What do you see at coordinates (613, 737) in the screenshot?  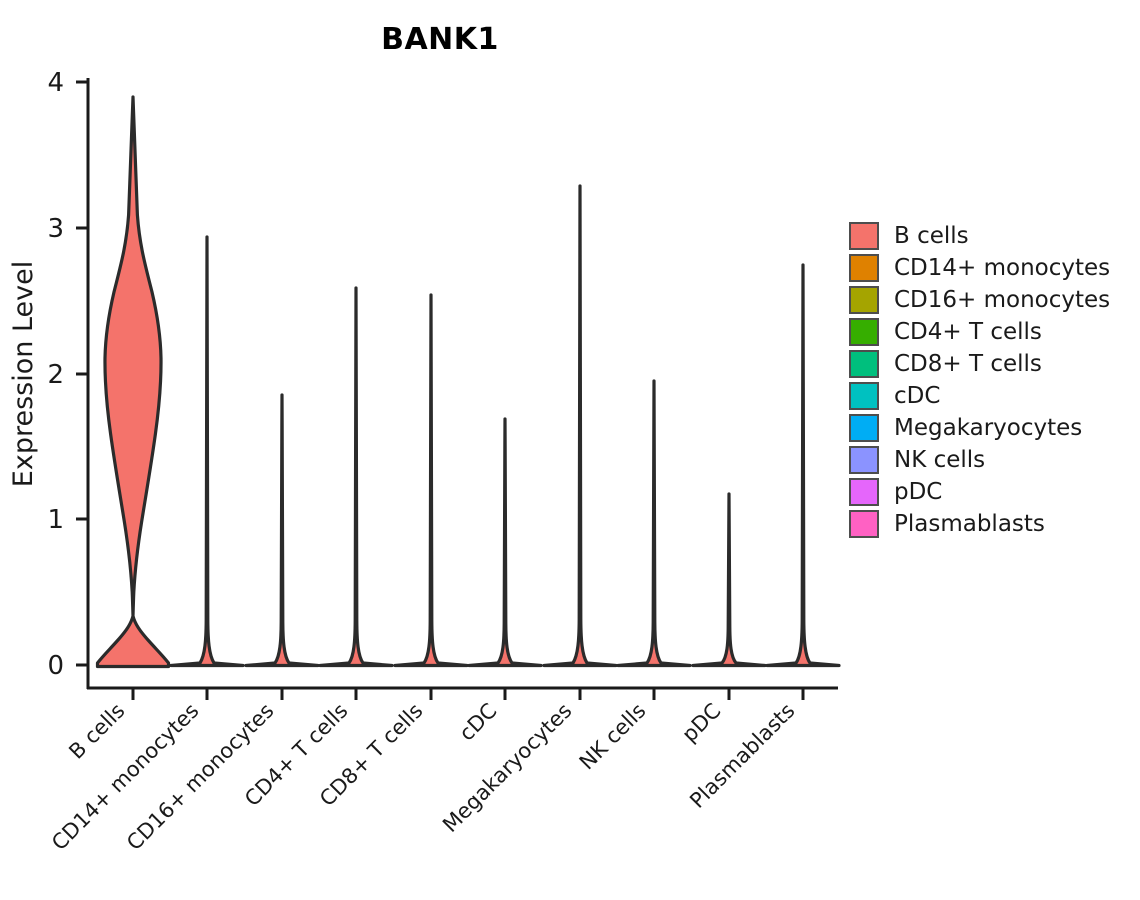 I see `x-tick-label-nk-cells: NK cells` at bounding box center [613, 737].